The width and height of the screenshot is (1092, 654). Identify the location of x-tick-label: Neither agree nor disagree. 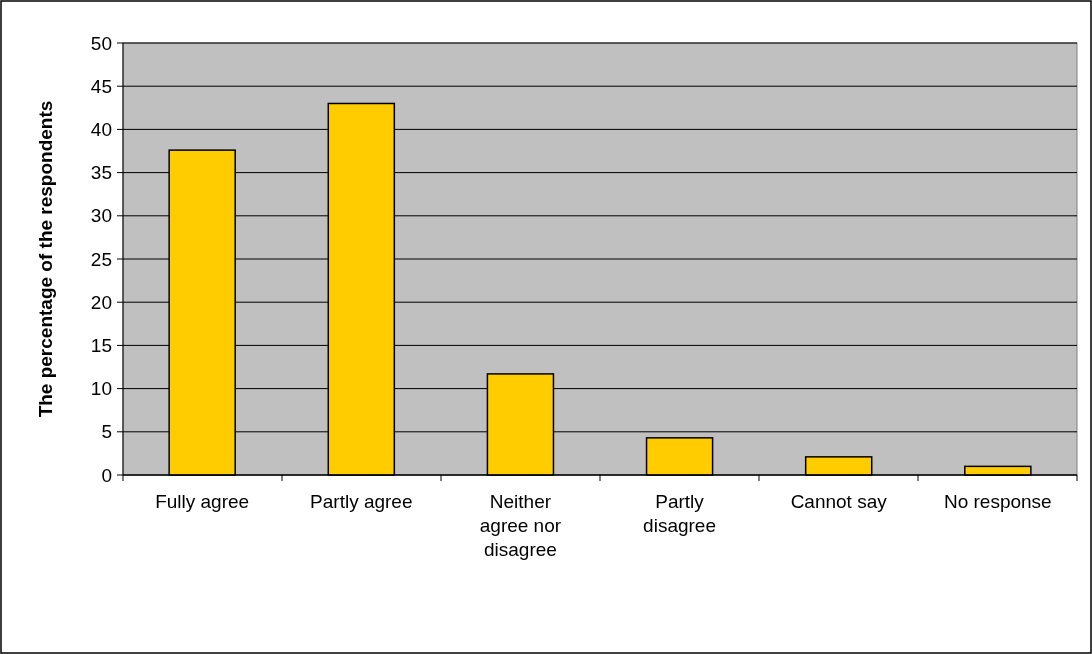
(520, 525).